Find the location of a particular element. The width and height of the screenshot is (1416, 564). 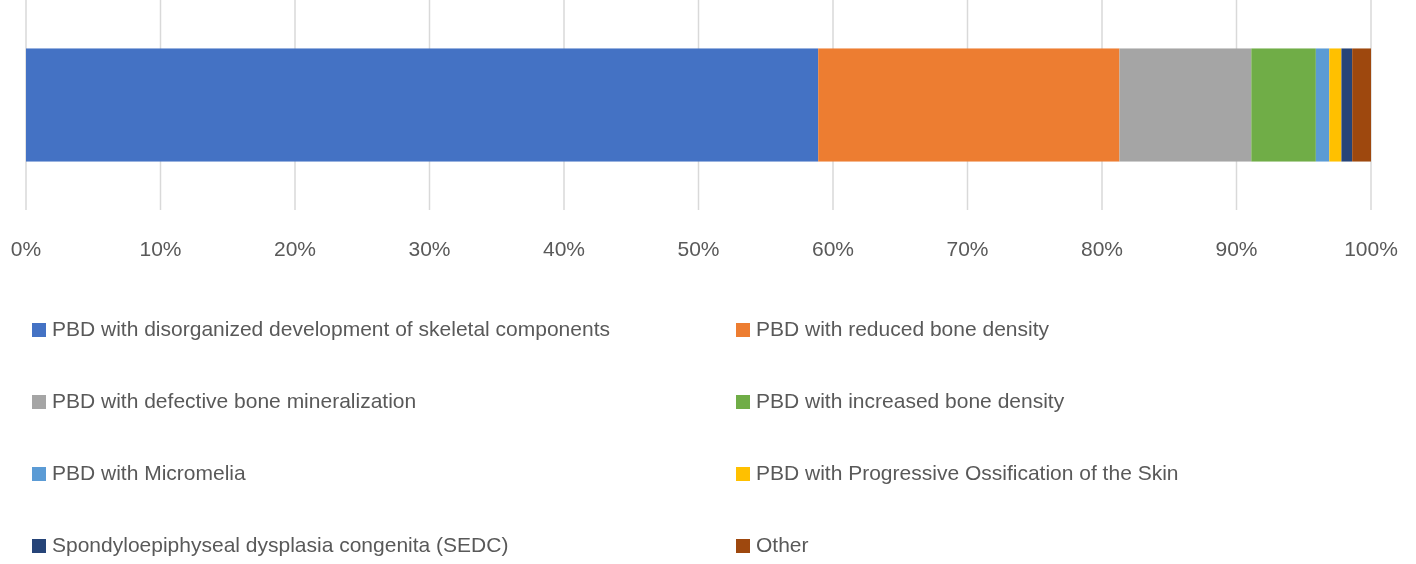

x-tick-label: 90% is located at coordinates (1236, 248).